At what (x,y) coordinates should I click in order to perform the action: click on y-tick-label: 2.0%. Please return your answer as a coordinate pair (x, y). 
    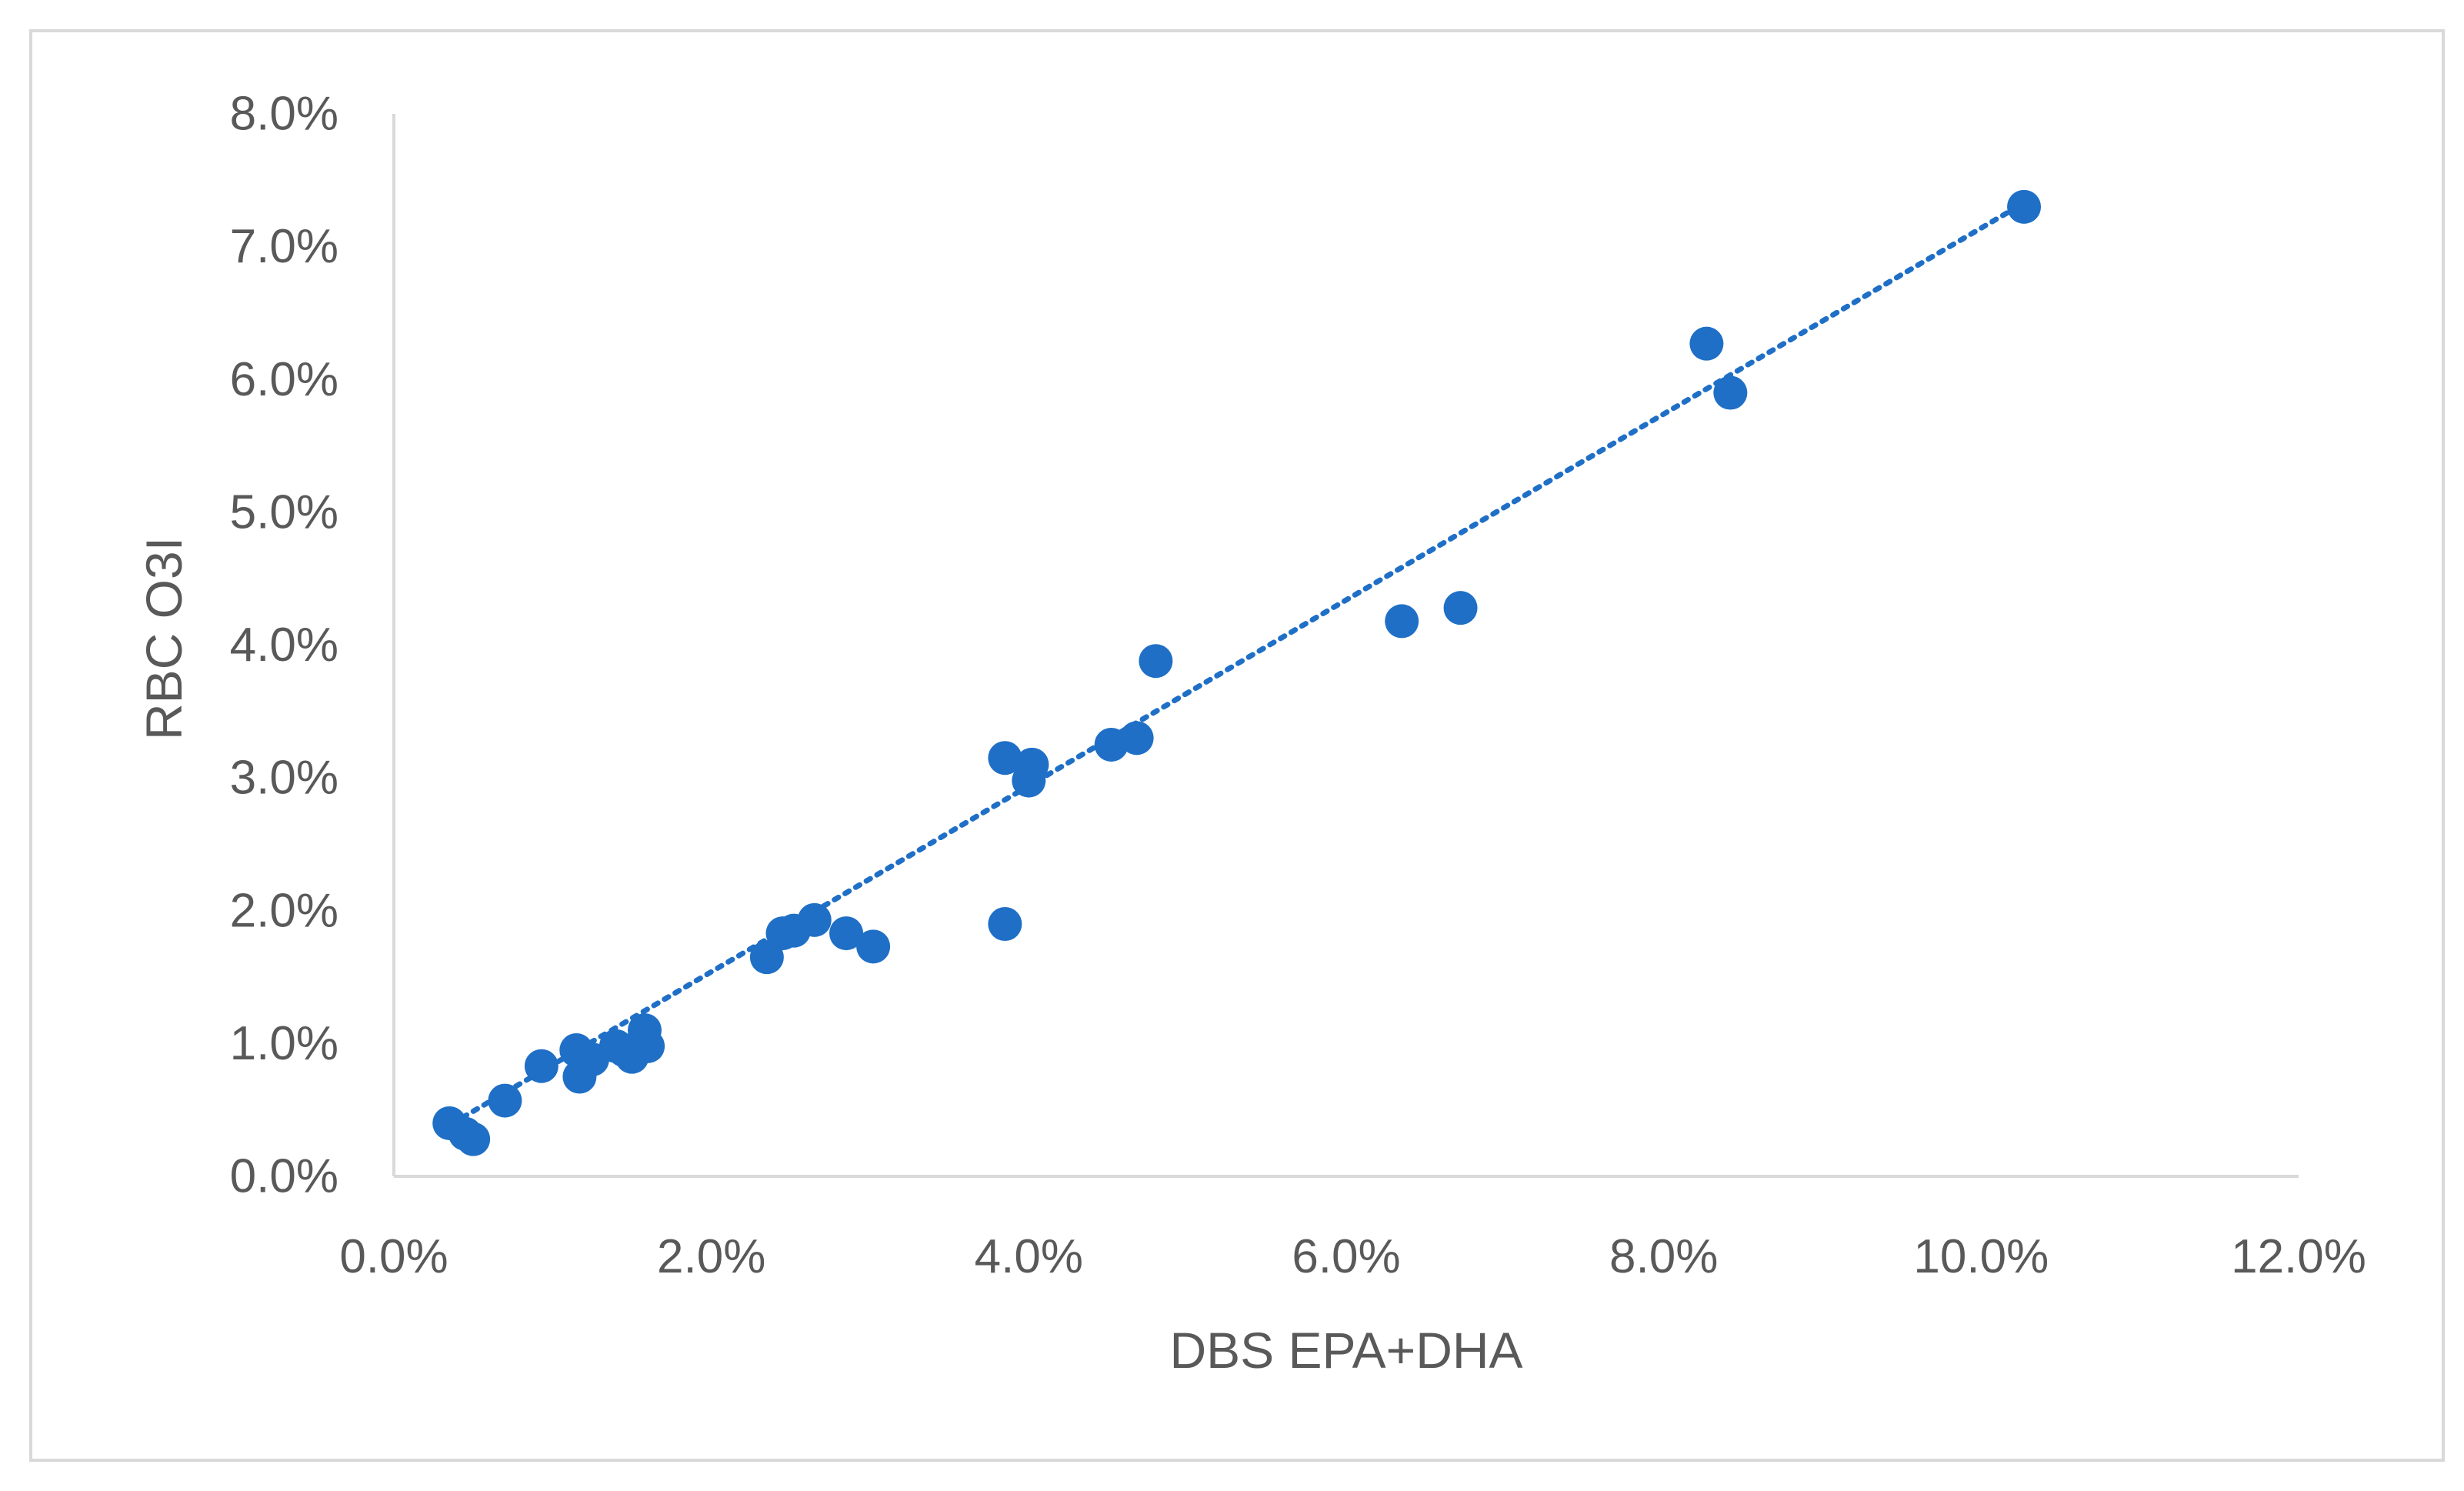
    Looking at the image, I should click on (284, 911).